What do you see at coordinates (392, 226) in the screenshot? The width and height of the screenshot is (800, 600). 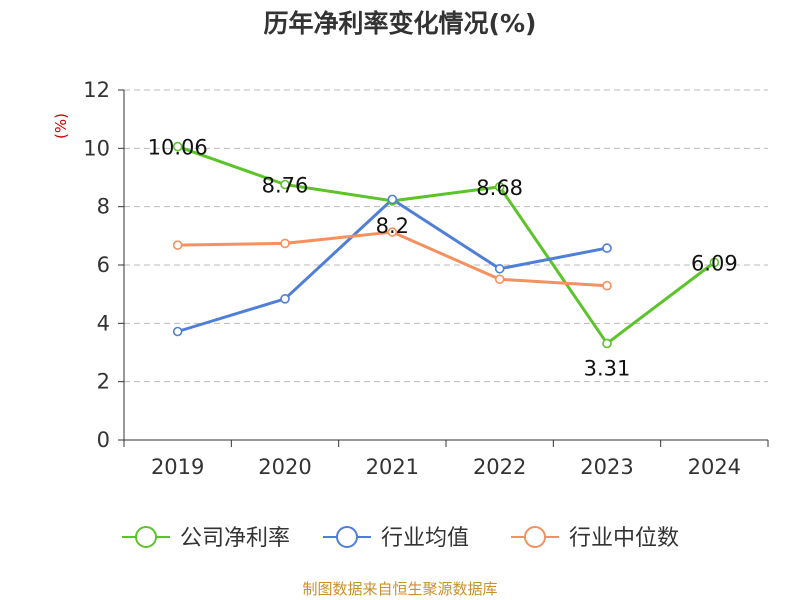 I see `data-label: 8.2` at bounding box center [392, 226].